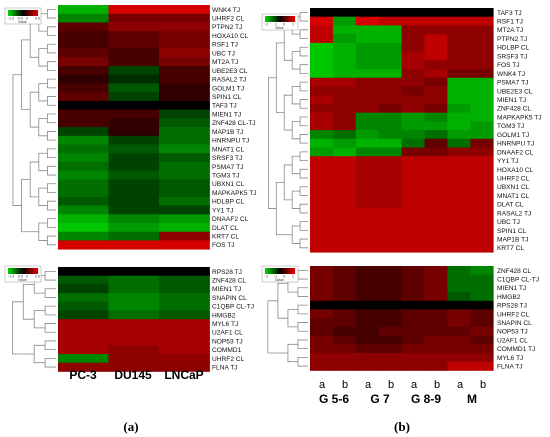 The image size is (550, 437). Describe the element at coordinates (515, 91) in the screenshot. I see `b-top-row-label: UBE2E3 CL` at that location.